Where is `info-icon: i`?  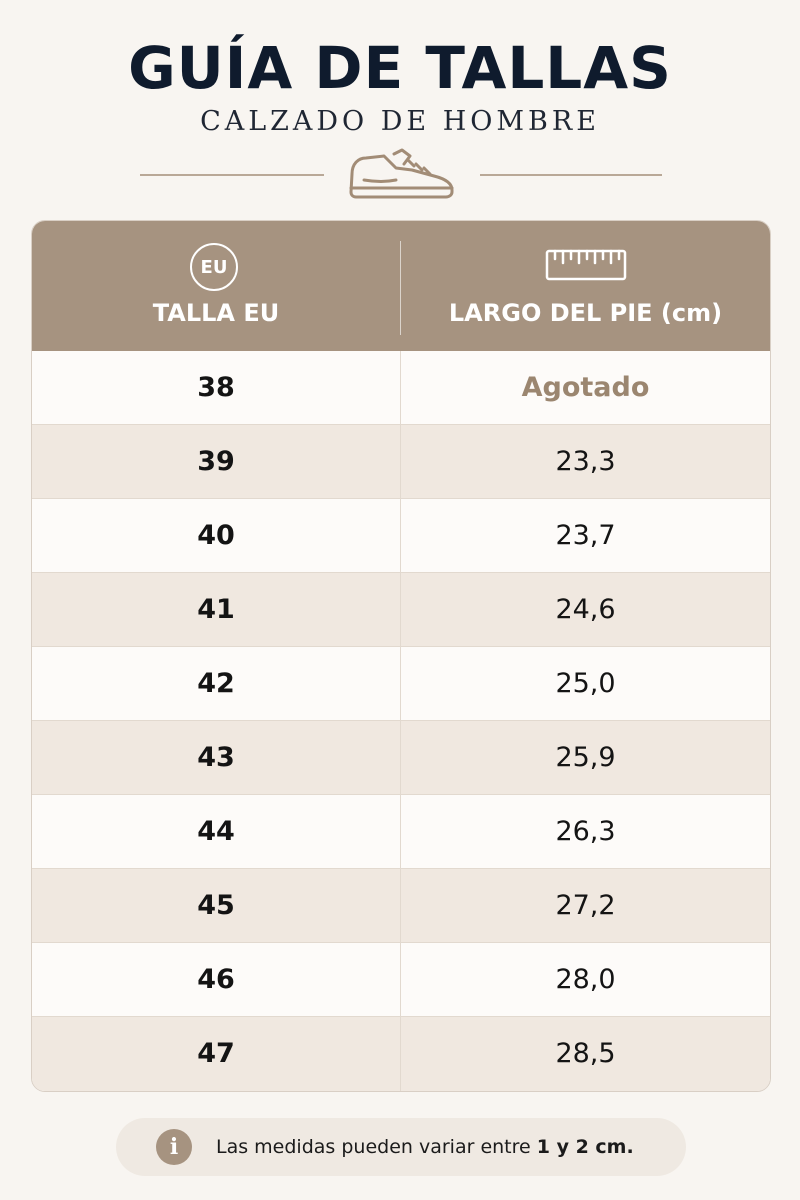 info-icon: i is located at coordinates (174, 1147).